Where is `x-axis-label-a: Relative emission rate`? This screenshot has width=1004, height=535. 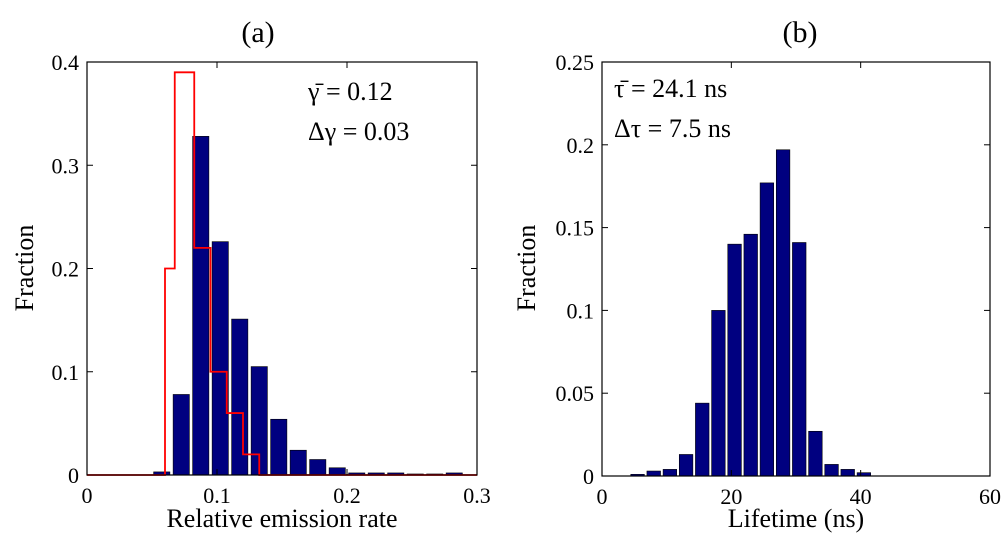 x-axis-label-a: Relative emission rate is located at coordinates (281, 518).